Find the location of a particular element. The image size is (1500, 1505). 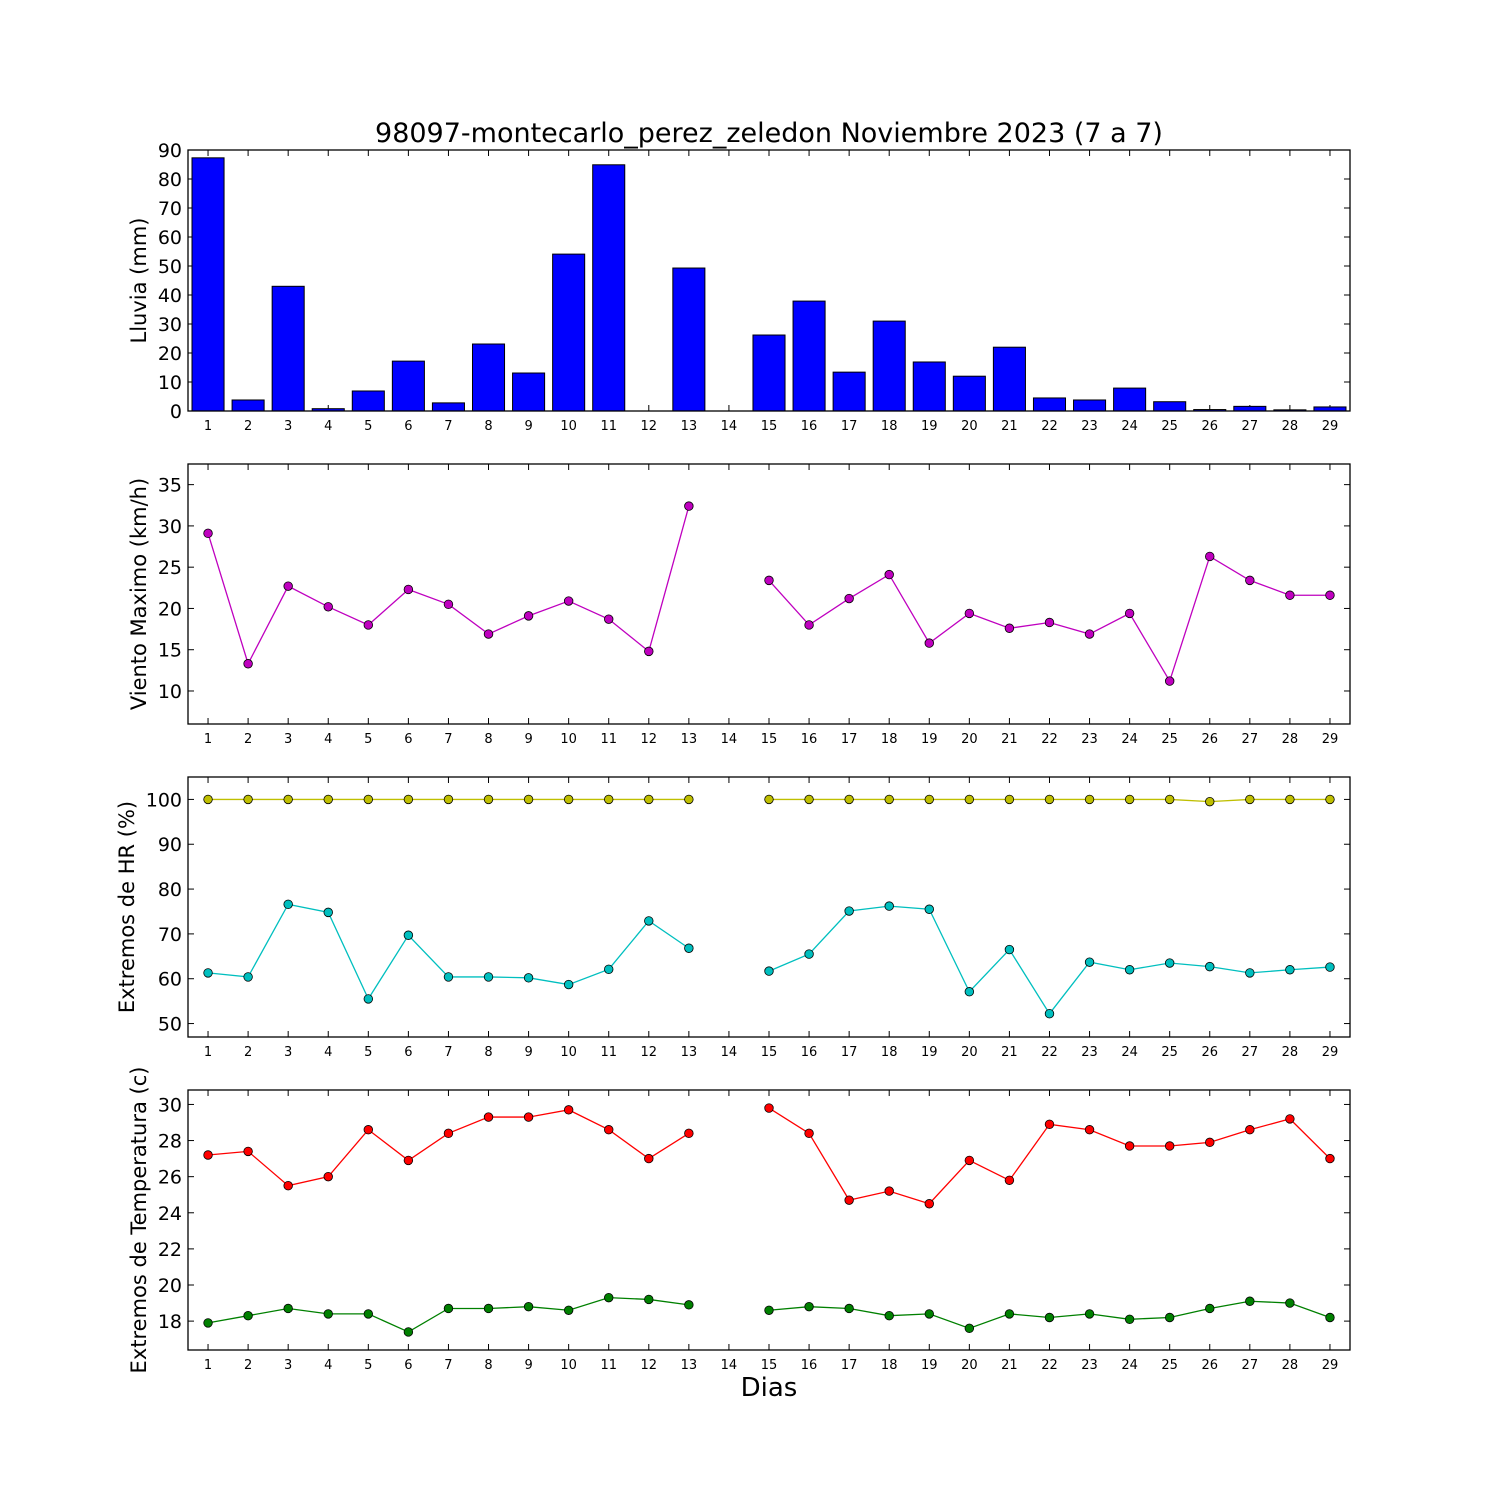

y-tick-label: 0 is located at coordinates (176, 412).